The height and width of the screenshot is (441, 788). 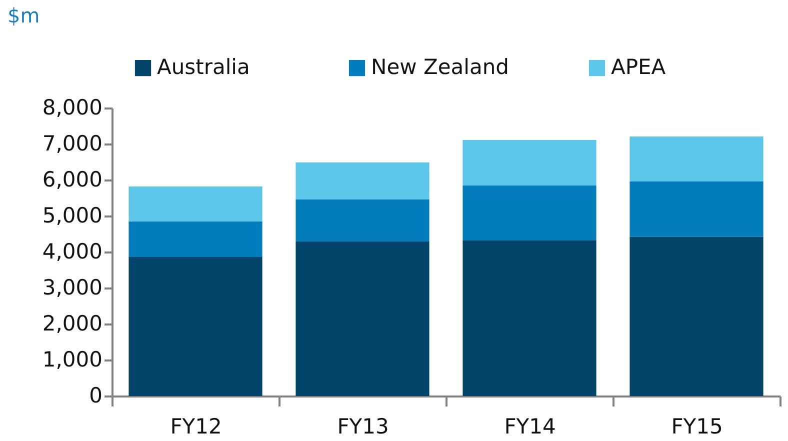 What do you see at coordinates (72, 360) in the screenshot?
I see `y-tick-label: 1,000` at bounding box center [72, 360].